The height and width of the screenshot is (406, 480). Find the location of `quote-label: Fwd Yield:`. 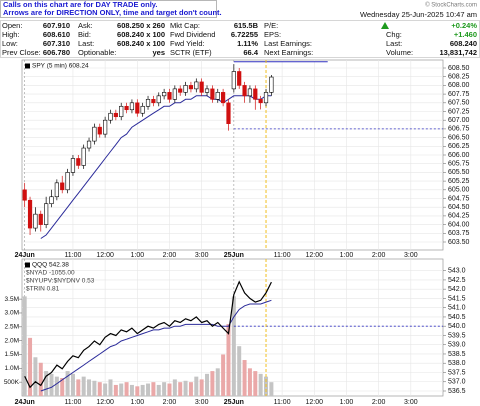

quote-label: Fwd Yield: is located at coordinates (187, 43).